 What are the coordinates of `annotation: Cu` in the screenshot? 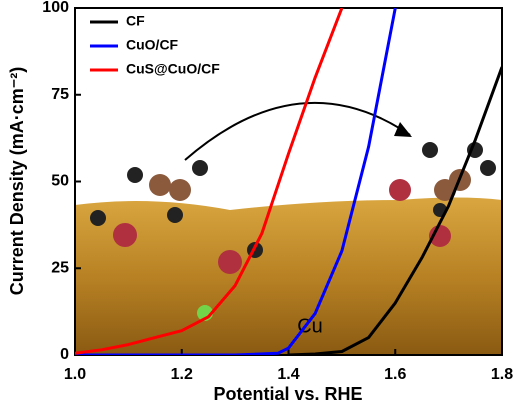 It's located at (310, 326).